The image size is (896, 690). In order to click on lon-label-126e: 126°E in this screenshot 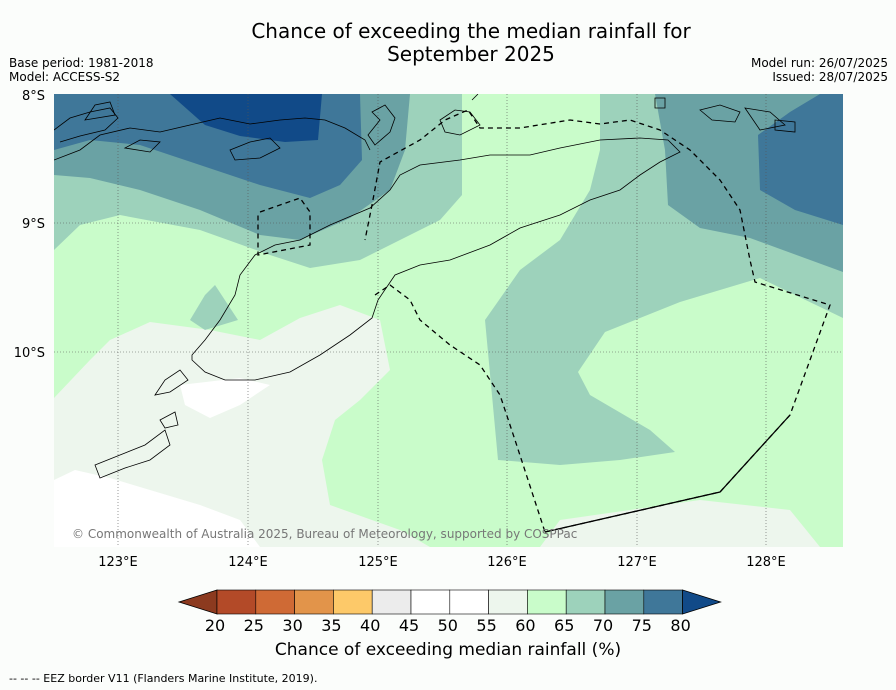, I will do `click(507, 562)`.